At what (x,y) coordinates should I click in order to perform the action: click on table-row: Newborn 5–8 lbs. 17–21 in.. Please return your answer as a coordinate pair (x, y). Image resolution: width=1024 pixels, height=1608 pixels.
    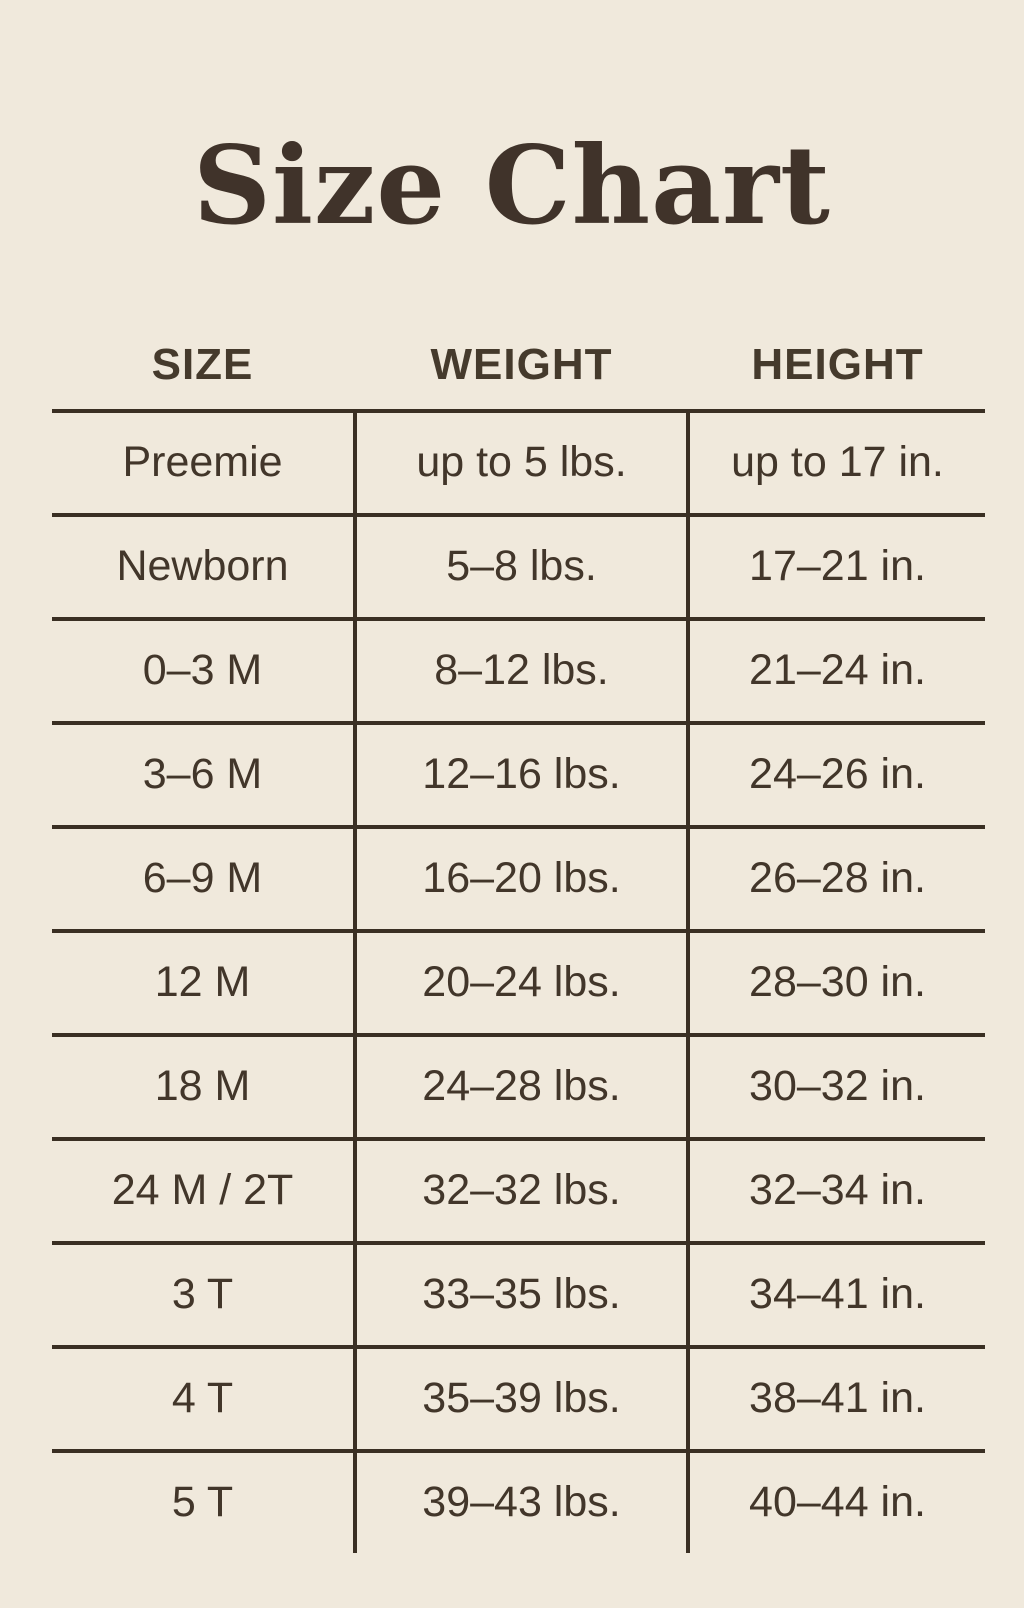
    Looking at the image, I should click on (518, 564).